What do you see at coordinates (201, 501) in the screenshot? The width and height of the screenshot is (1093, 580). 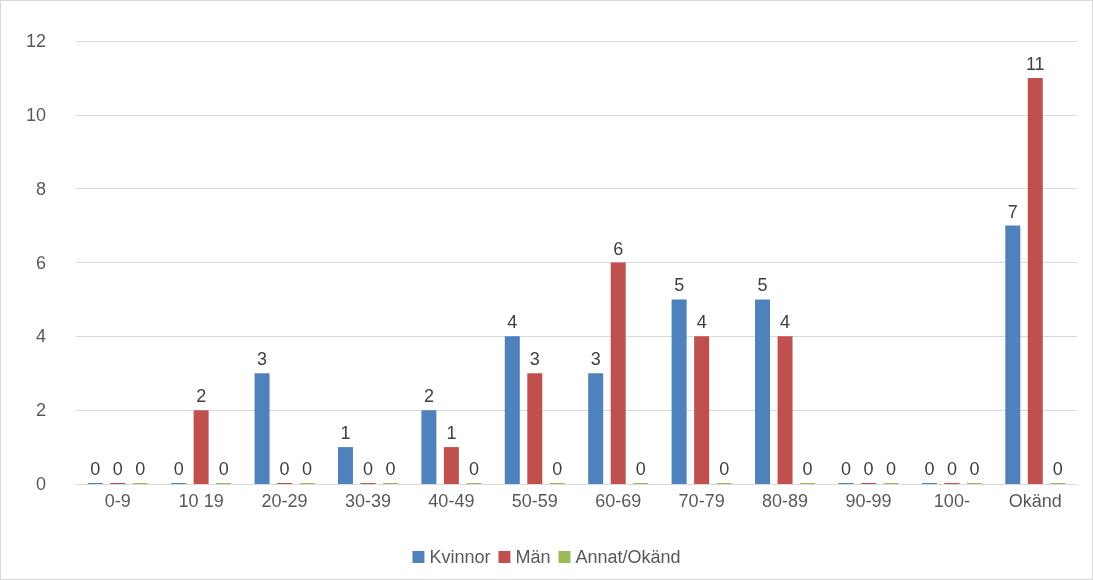 I see `x-tick-label: 10 19` at bounding box center [201, 501].